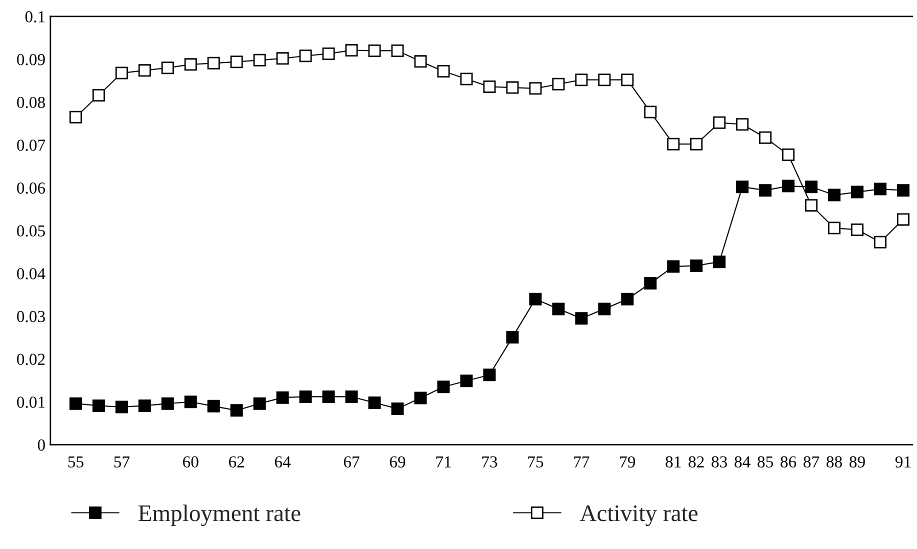 This screenshot has width=917, height=549. Describe the element at coordinates (628, 462) in the screenshot. I see `x-tick-label: 79` at that location.